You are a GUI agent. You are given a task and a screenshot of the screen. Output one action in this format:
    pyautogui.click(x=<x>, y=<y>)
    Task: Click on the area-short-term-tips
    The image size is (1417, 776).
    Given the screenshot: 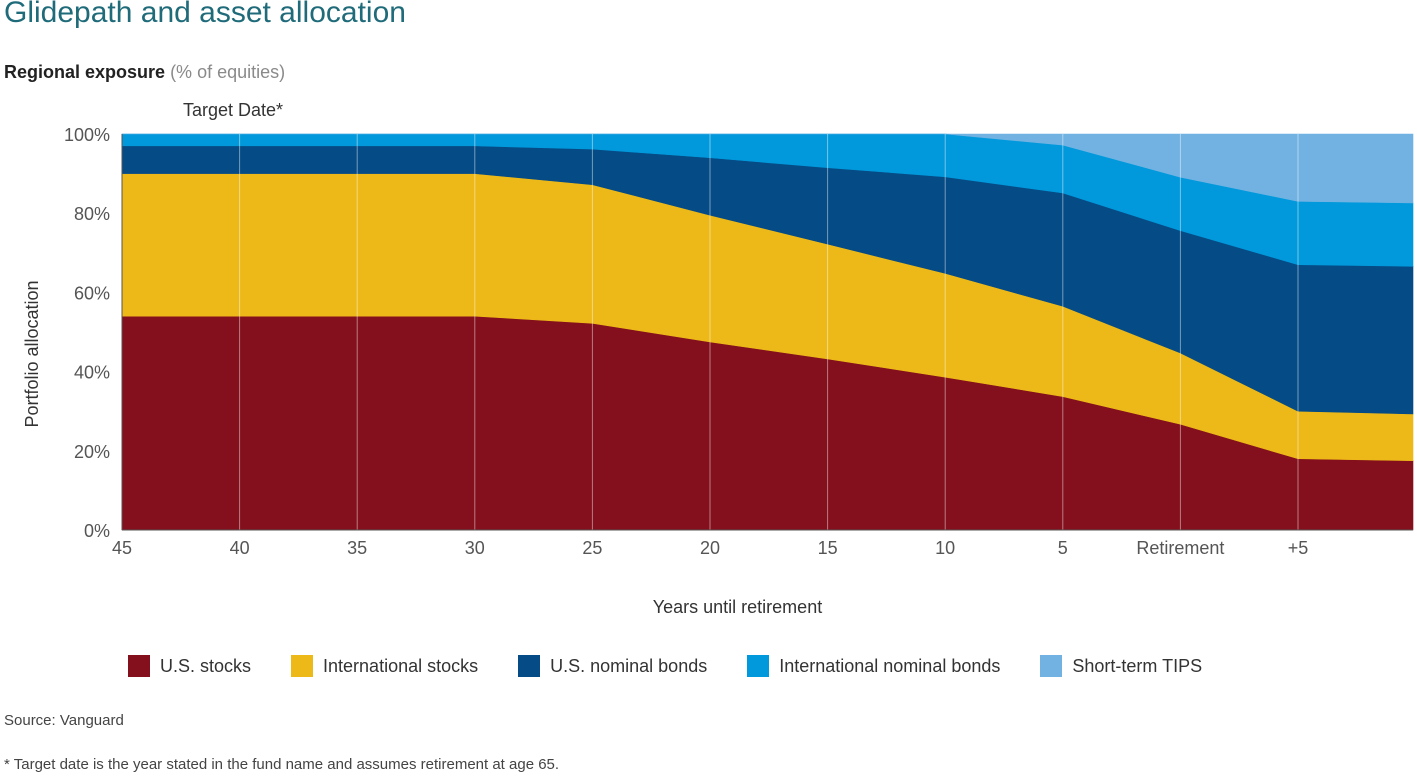 What is the action you would take?
    pyautogui.click(x=768, y=168)
    